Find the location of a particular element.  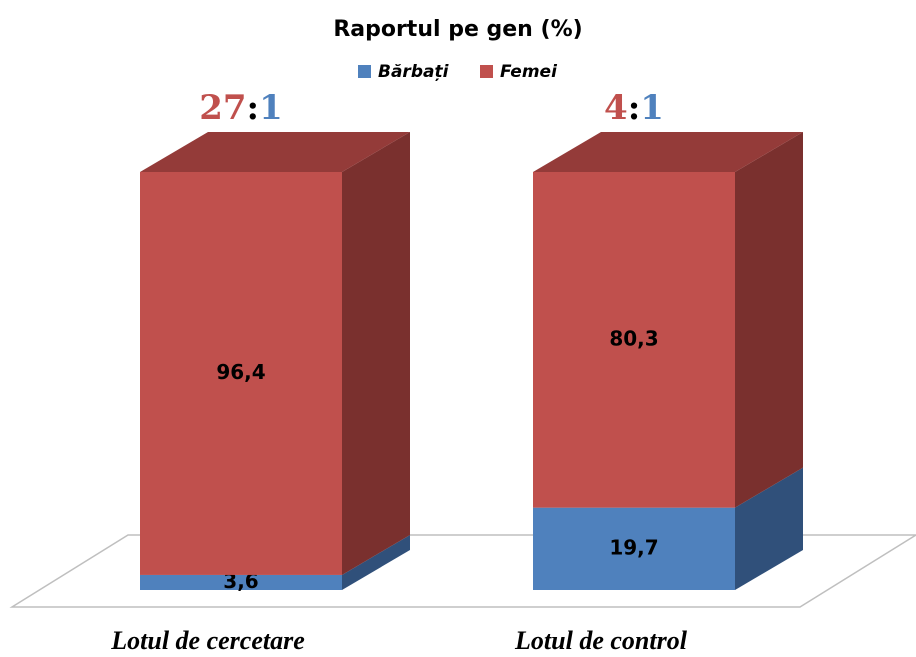

data-label: 96,4 is located at coordinates (240, 372).